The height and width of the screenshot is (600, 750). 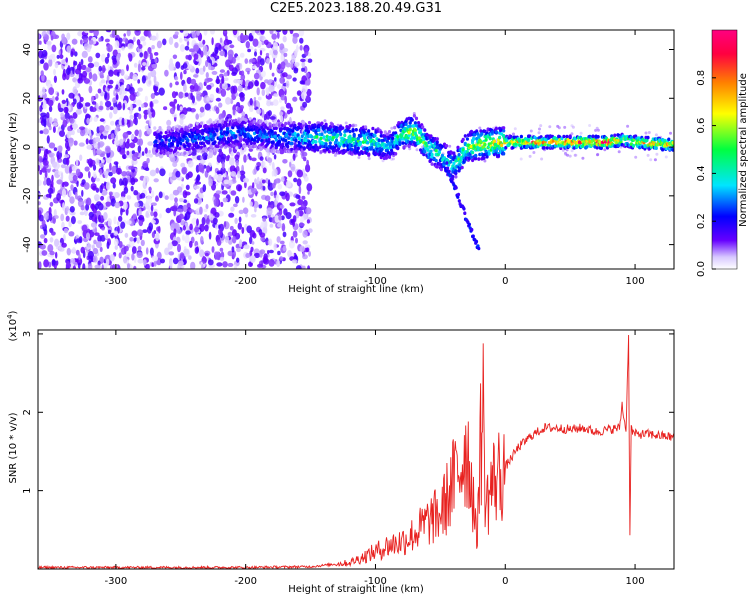 What do you see at coordinates (12, 325) in the screenshot?
I see `snr-y-scale-label: (x104)` at bounding box center [12, 325].